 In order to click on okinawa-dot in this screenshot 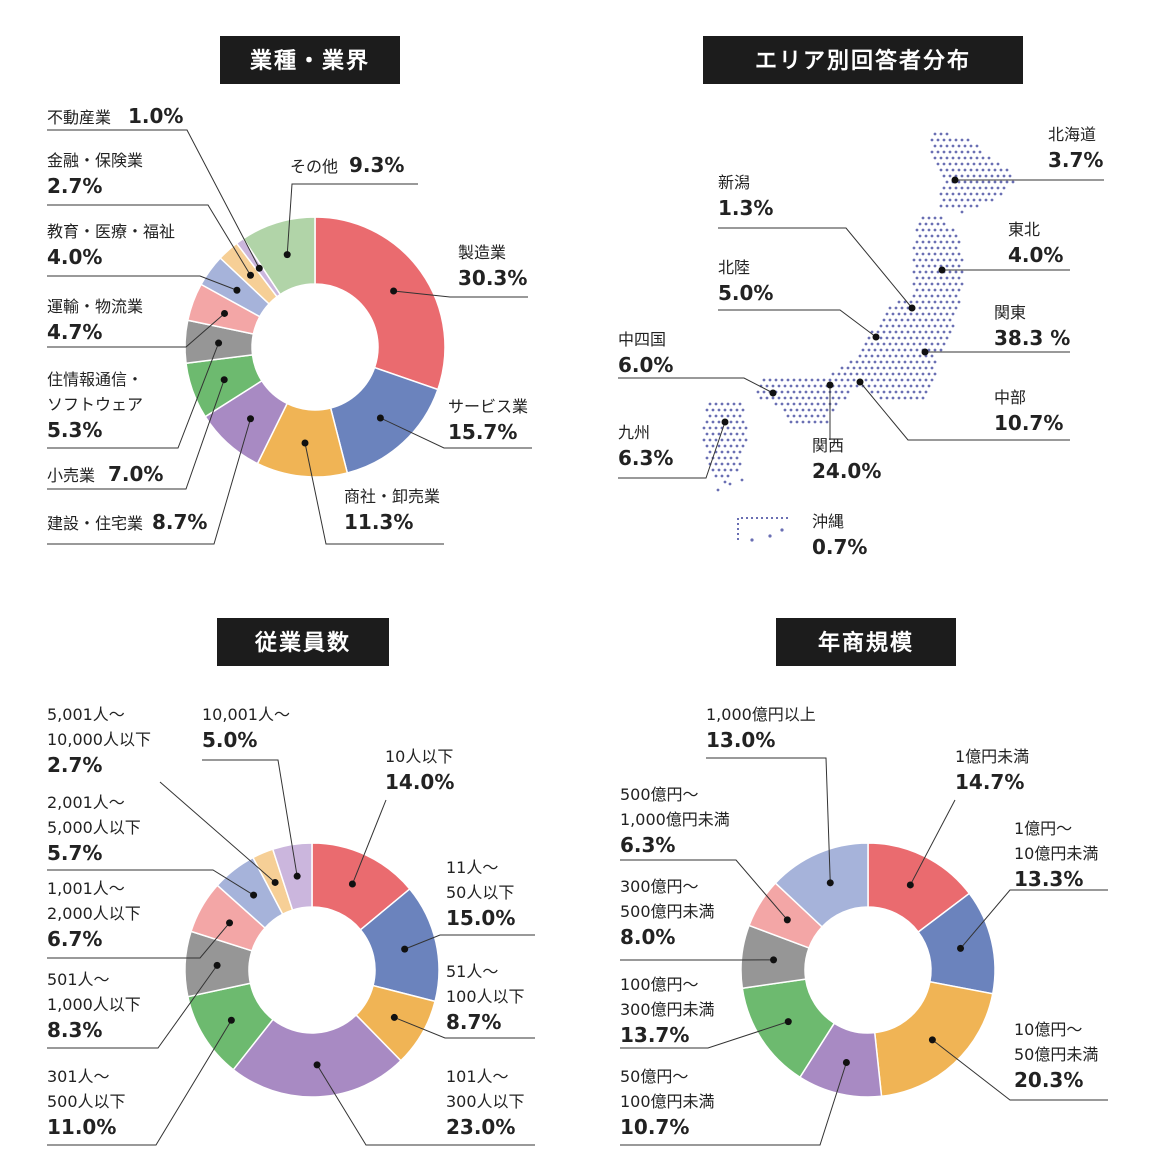, I will do `click(782, 530)`.